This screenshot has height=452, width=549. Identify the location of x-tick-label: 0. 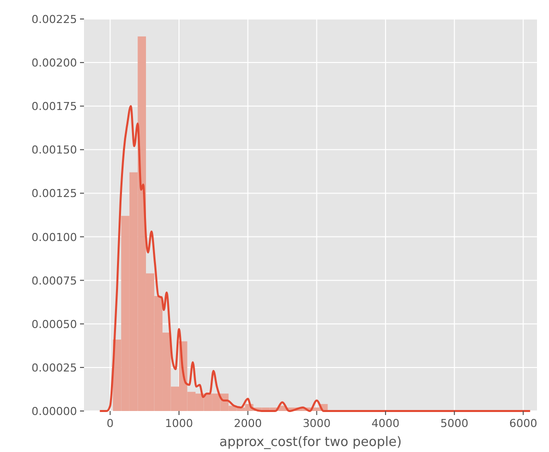
(110, 423).